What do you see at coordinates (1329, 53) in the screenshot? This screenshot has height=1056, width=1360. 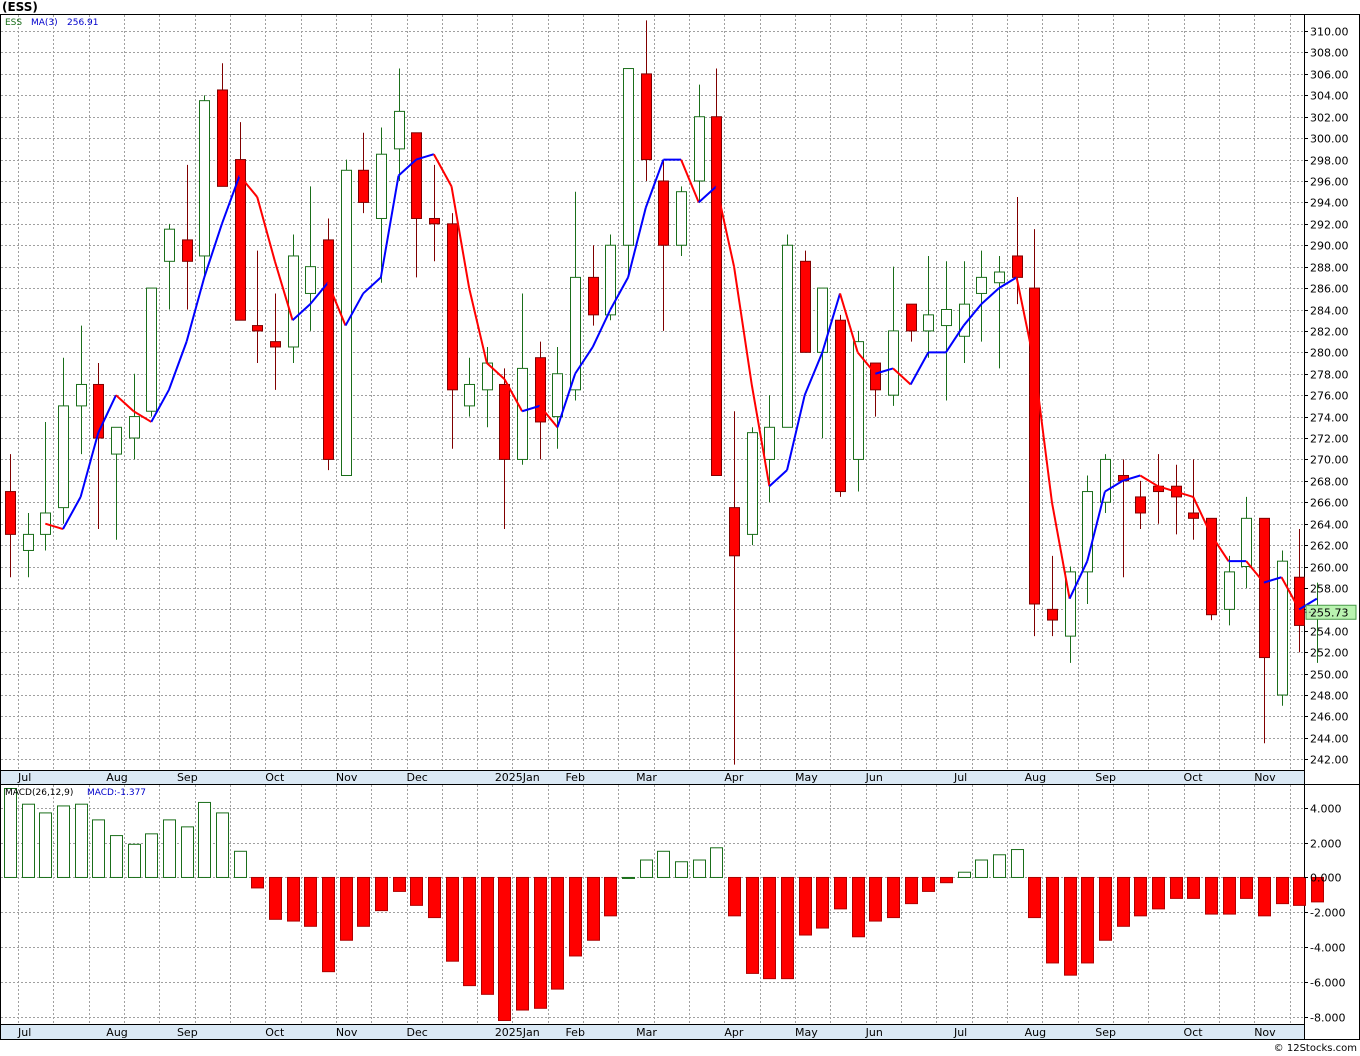 I see `price-tick-label: 308.00` at bounding box center [1329, 53].